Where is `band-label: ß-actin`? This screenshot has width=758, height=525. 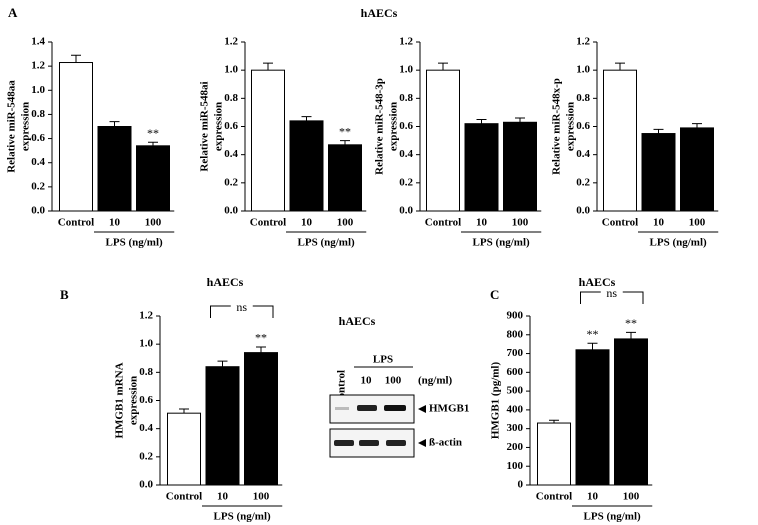 band-label: ß-actin is located at coordinates (445, 443).